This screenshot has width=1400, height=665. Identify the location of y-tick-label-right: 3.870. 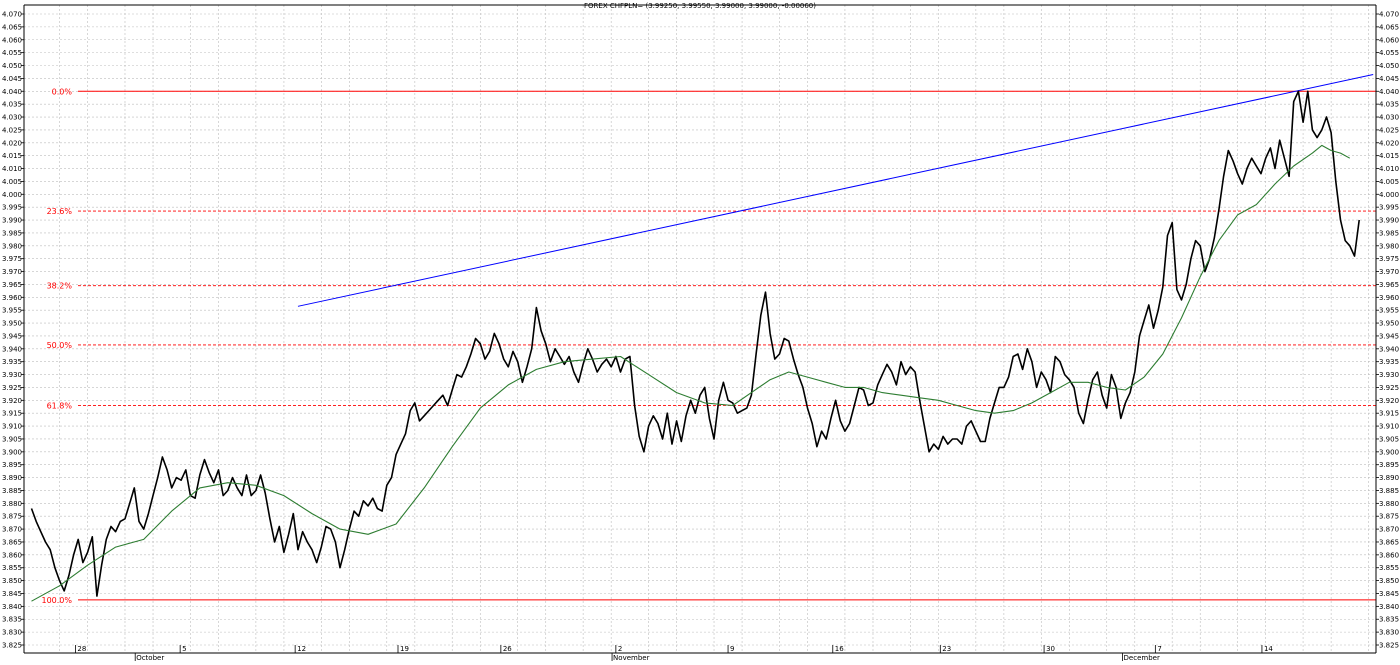
(1389, 530).